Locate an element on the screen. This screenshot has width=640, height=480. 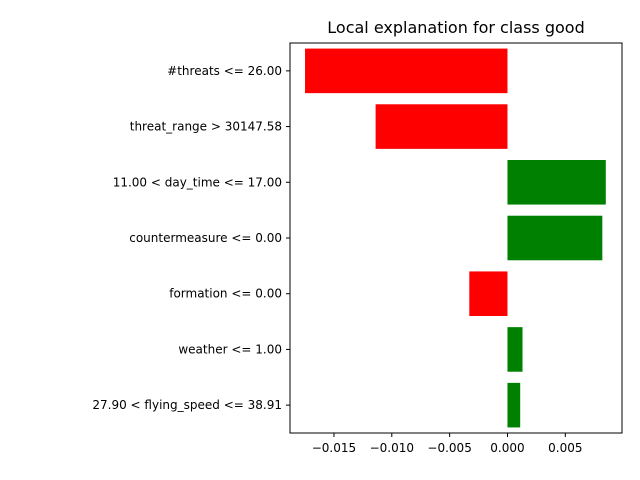
x-axis-ticks: −0.015 −0.010 −0.005 0.000 0.005 is located at coordinates (447, 444).